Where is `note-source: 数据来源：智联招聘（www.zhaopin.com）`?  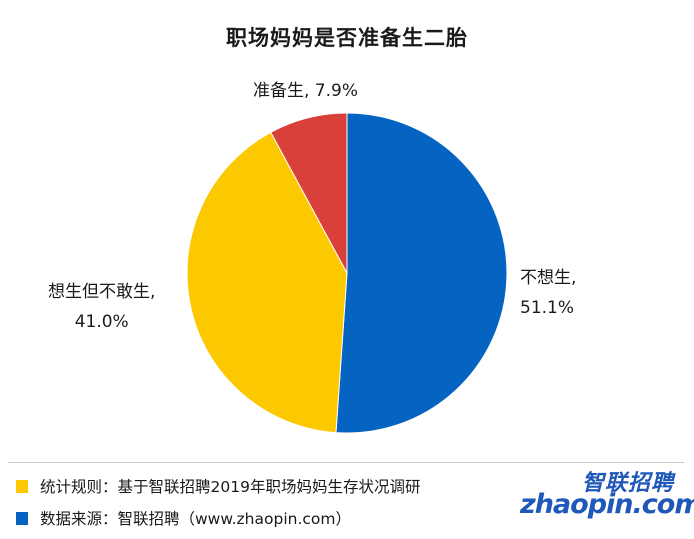
note-source: 数据来源：智联招聘（www.zhaopin.com） is located at coordinates (183, 518).